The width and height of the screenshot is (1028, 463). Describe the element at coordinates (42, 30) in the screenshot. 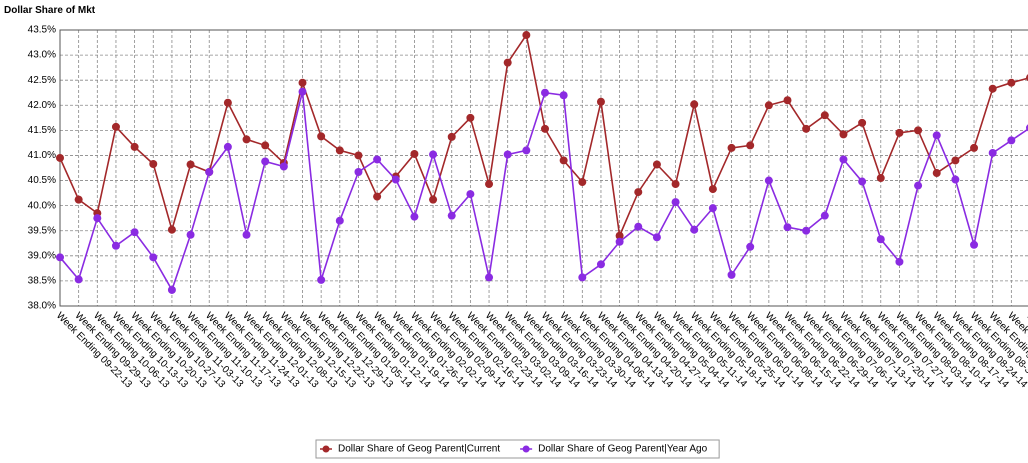

I see `y-tick-label: 43.5%` at that location.